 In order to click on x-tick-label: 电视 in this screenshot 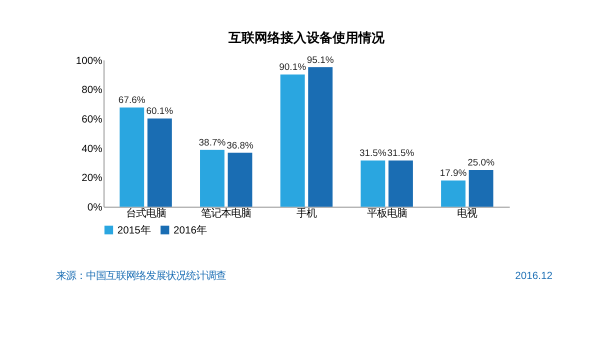, I will do `click(467, 214)`.